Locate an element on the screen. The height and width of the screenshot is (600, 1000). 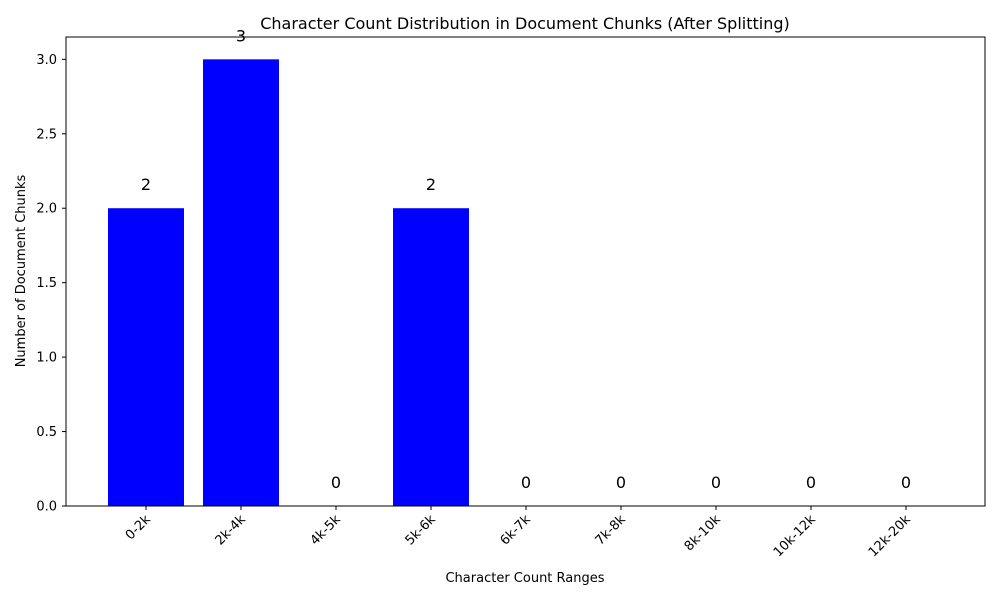
data-label-7k-8k: 0 is located at coordinates (621, 482).